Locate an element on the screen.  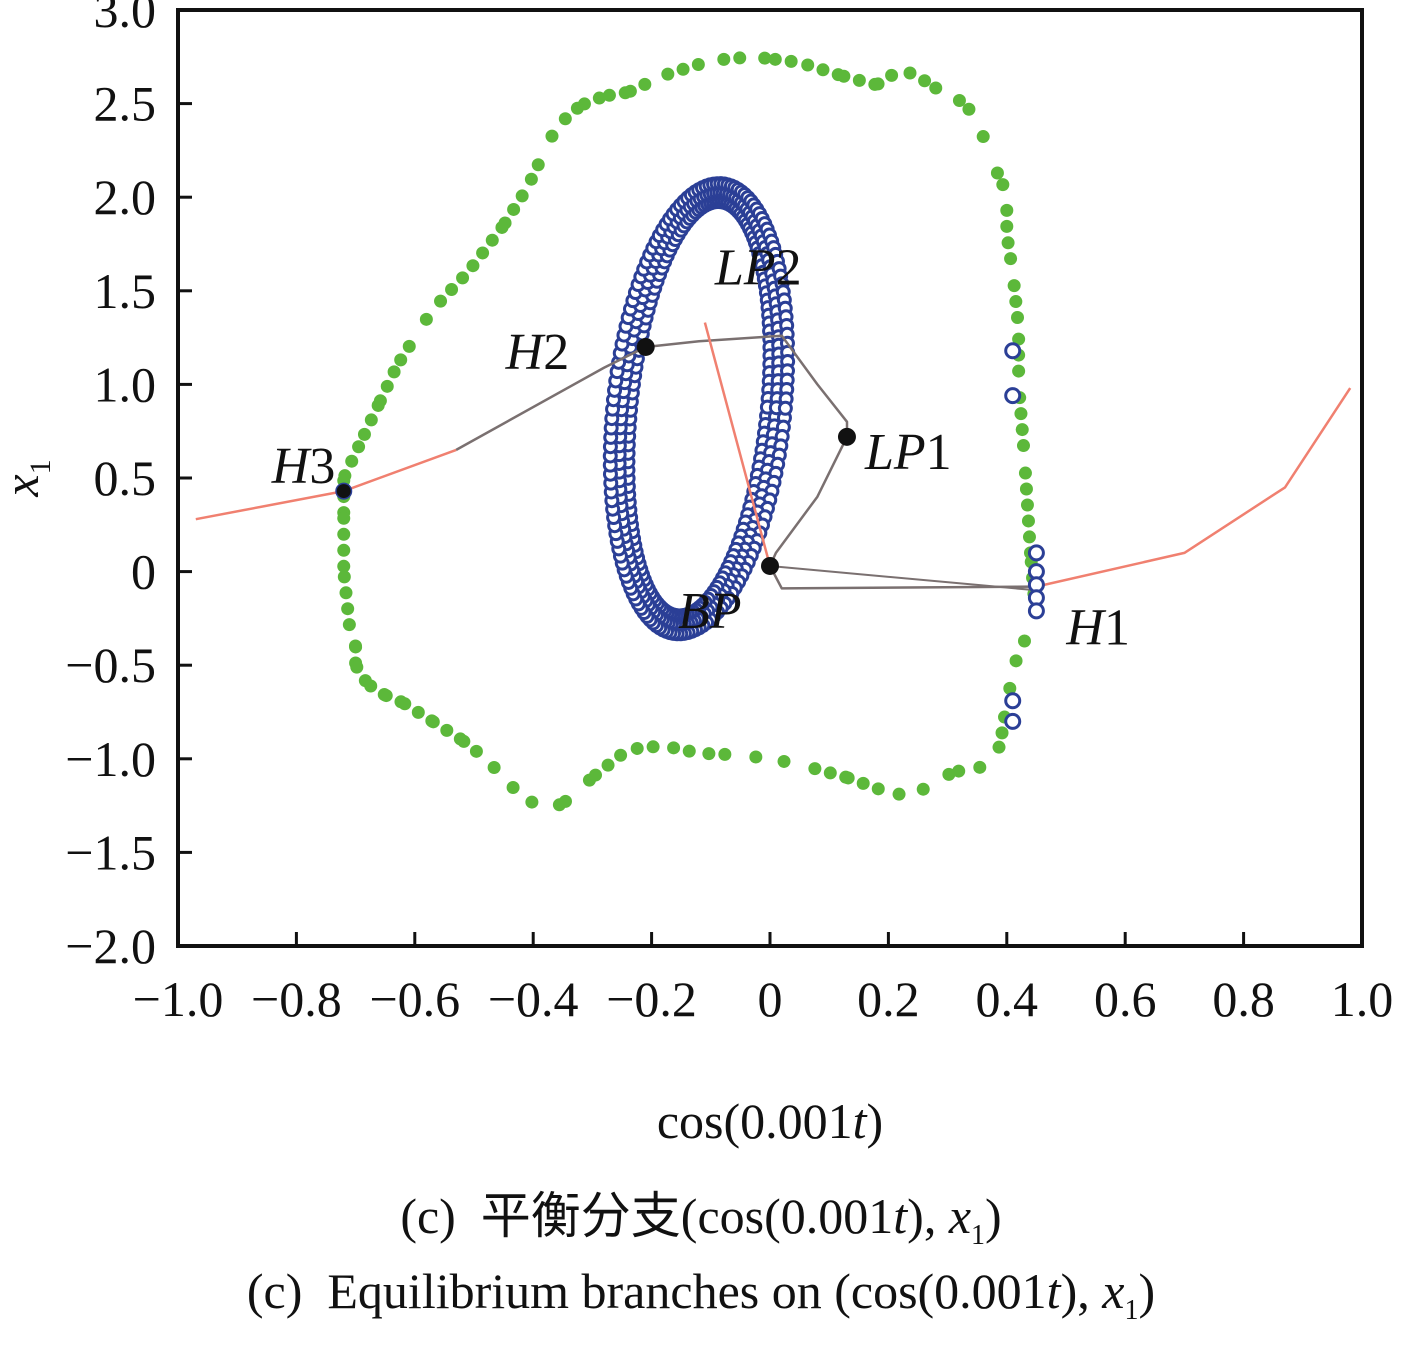
x-tick-labels: −1.0 −0.8 −0.6 −0.4 −0.2 0 0.2 0.4 0.6 0.8 1.0 is located at coordinates (763, 999).